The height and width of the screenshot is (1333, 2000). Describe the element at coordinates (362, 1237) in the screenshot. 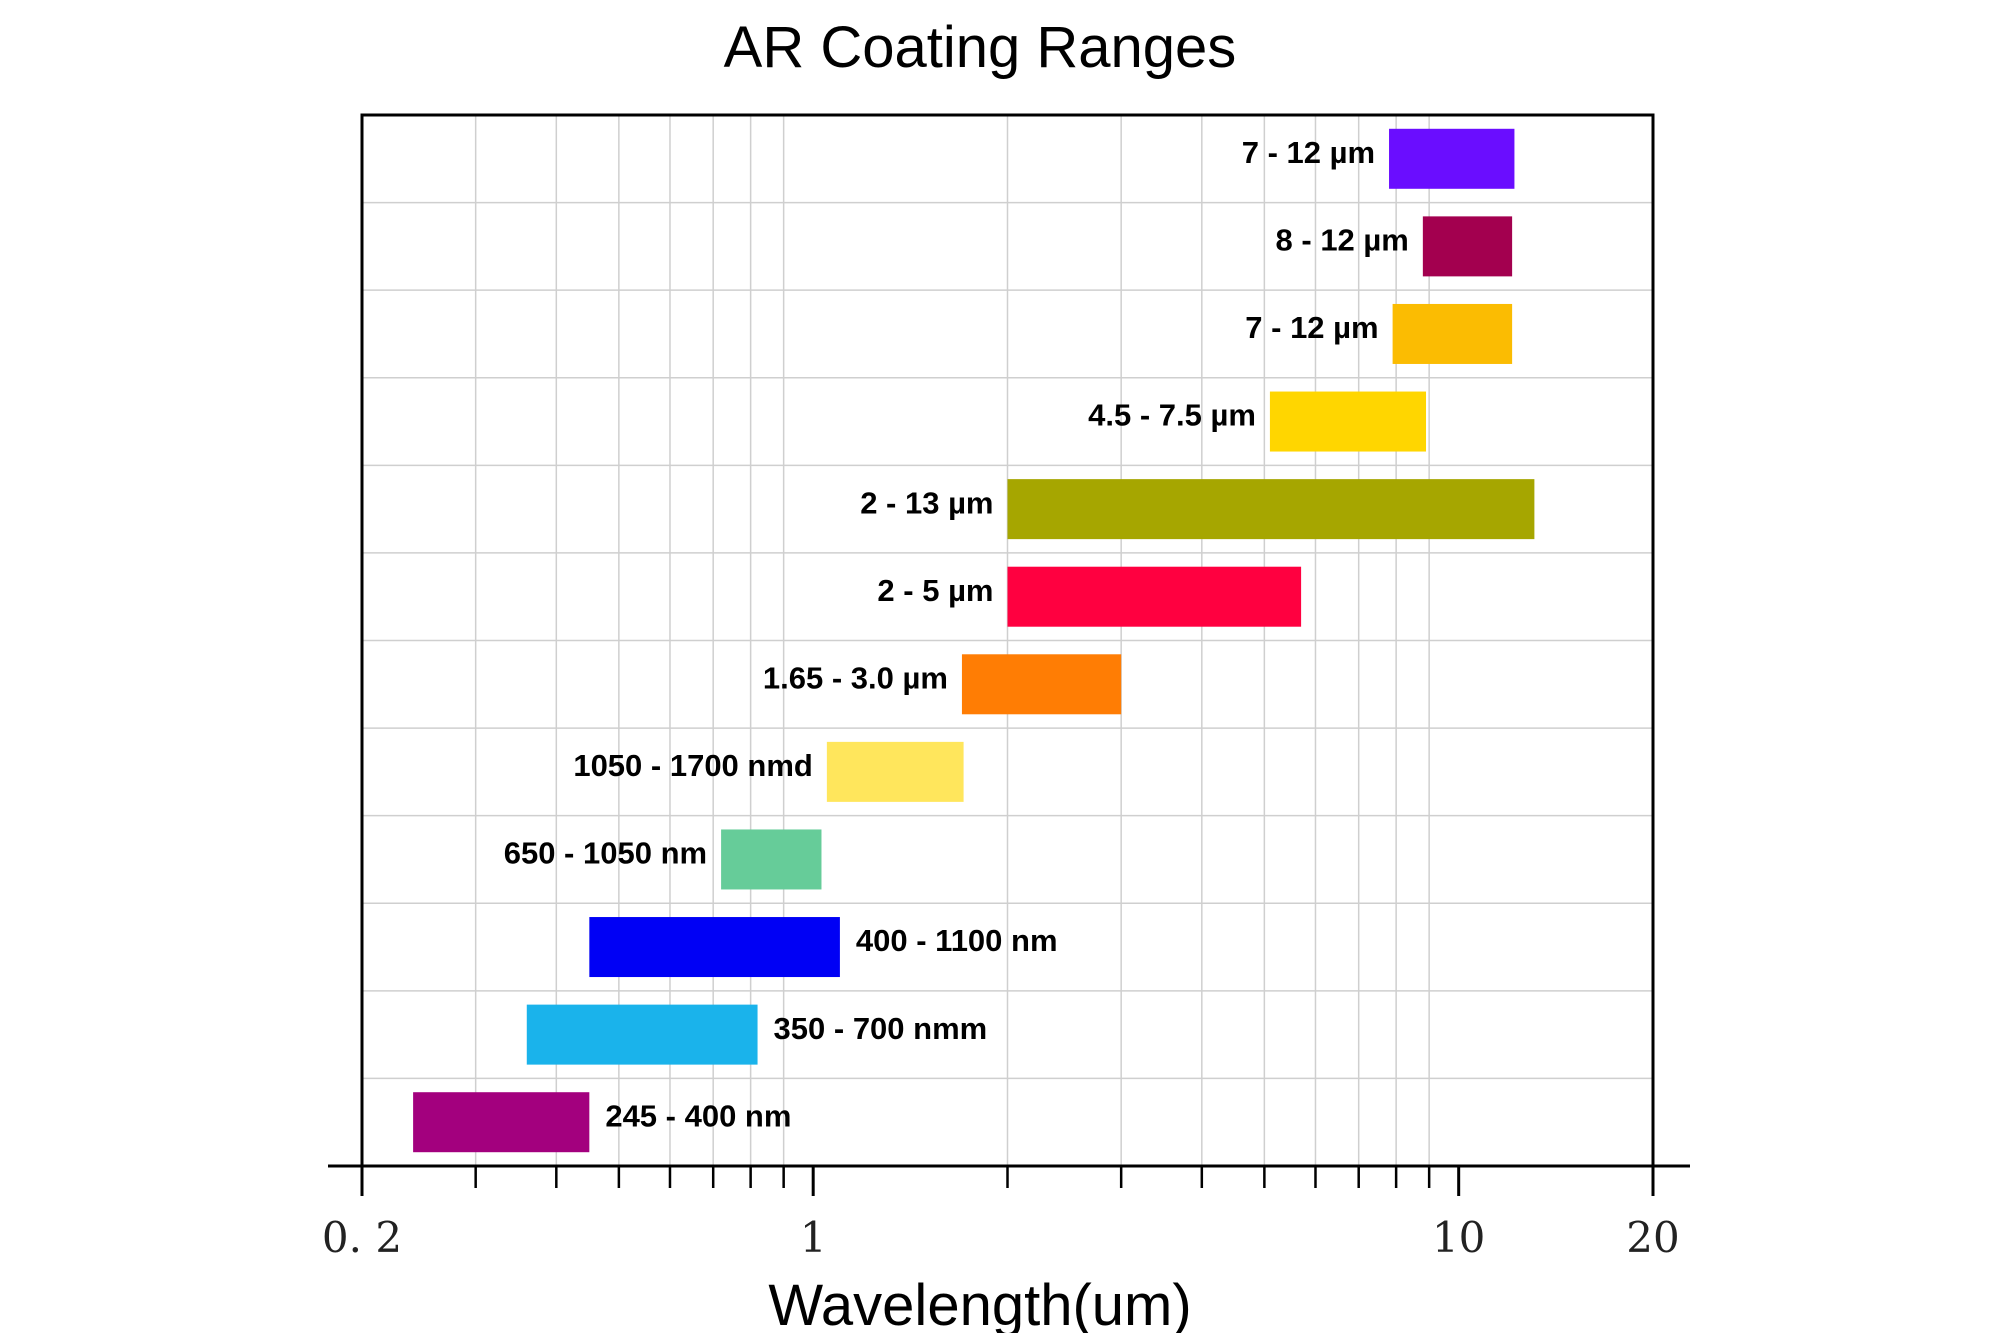

I see `x-tick-label: 0. 2` at that location.